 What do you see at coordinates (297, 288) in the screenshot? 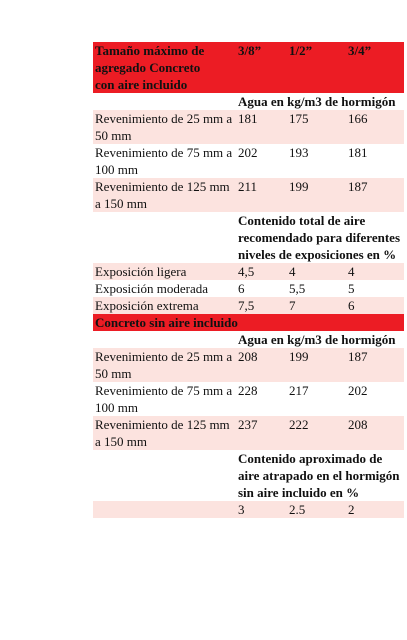
I see `cell: 5,5` at bounding box center [297, 288].